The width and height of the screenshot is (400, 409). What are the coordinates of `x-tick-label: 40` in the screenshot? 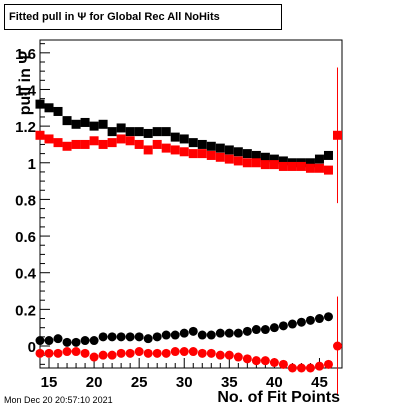 It's located at (274, 382).